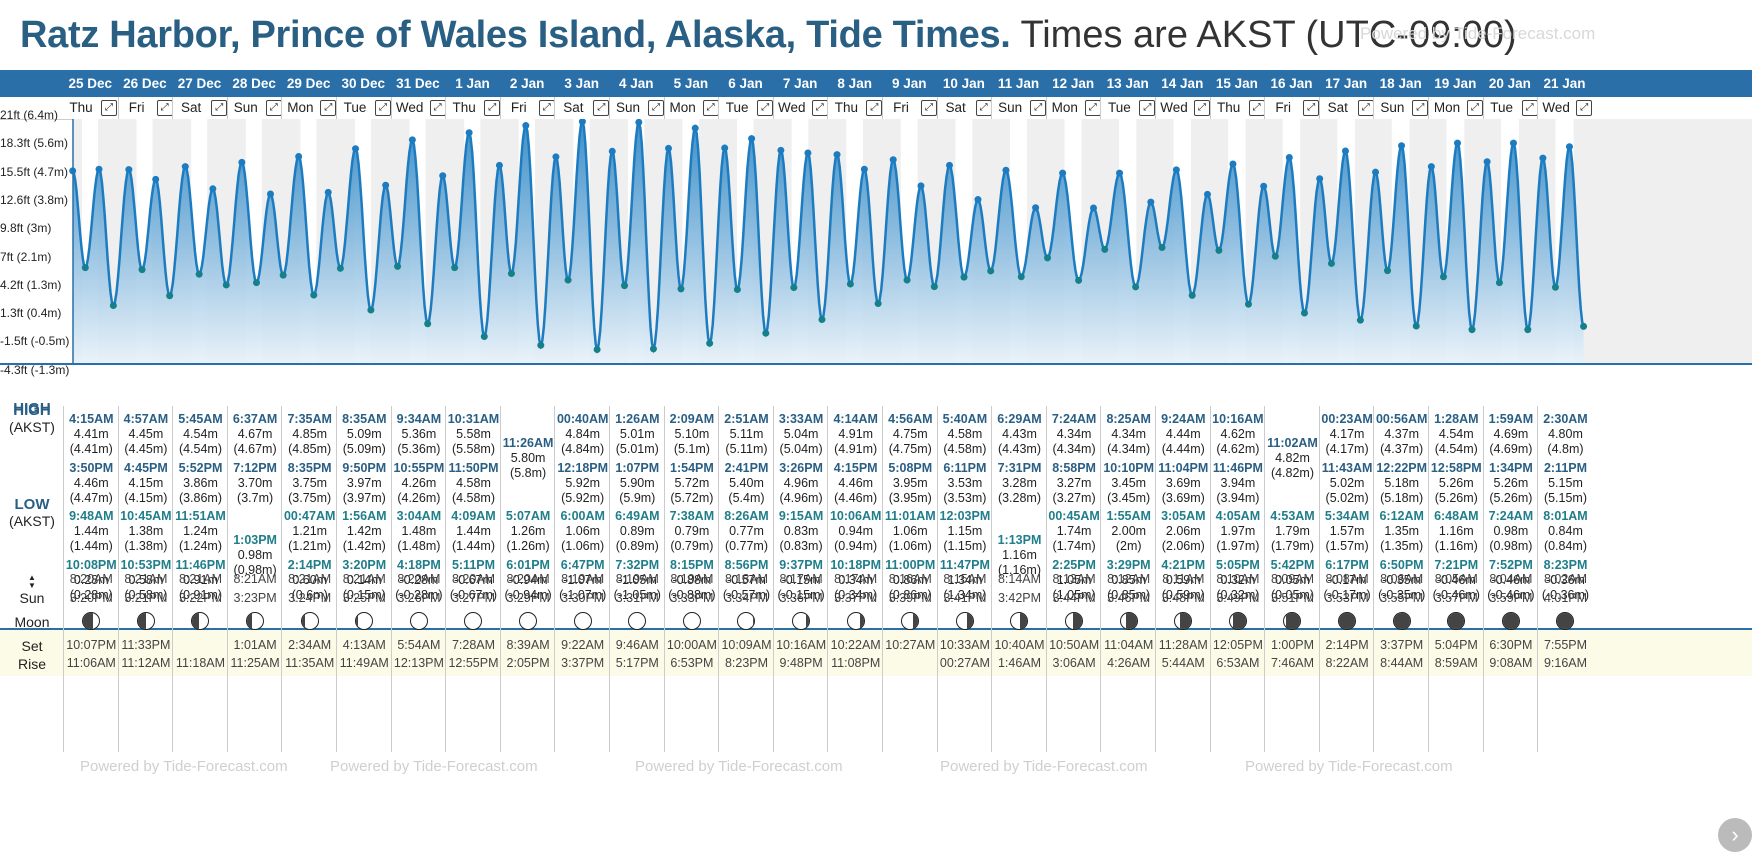 The width and height of the screenshot is (1752, 852). I want to click on high-tide-entry: 4:14AM 4.91m (4.91m), so click(855, 434).